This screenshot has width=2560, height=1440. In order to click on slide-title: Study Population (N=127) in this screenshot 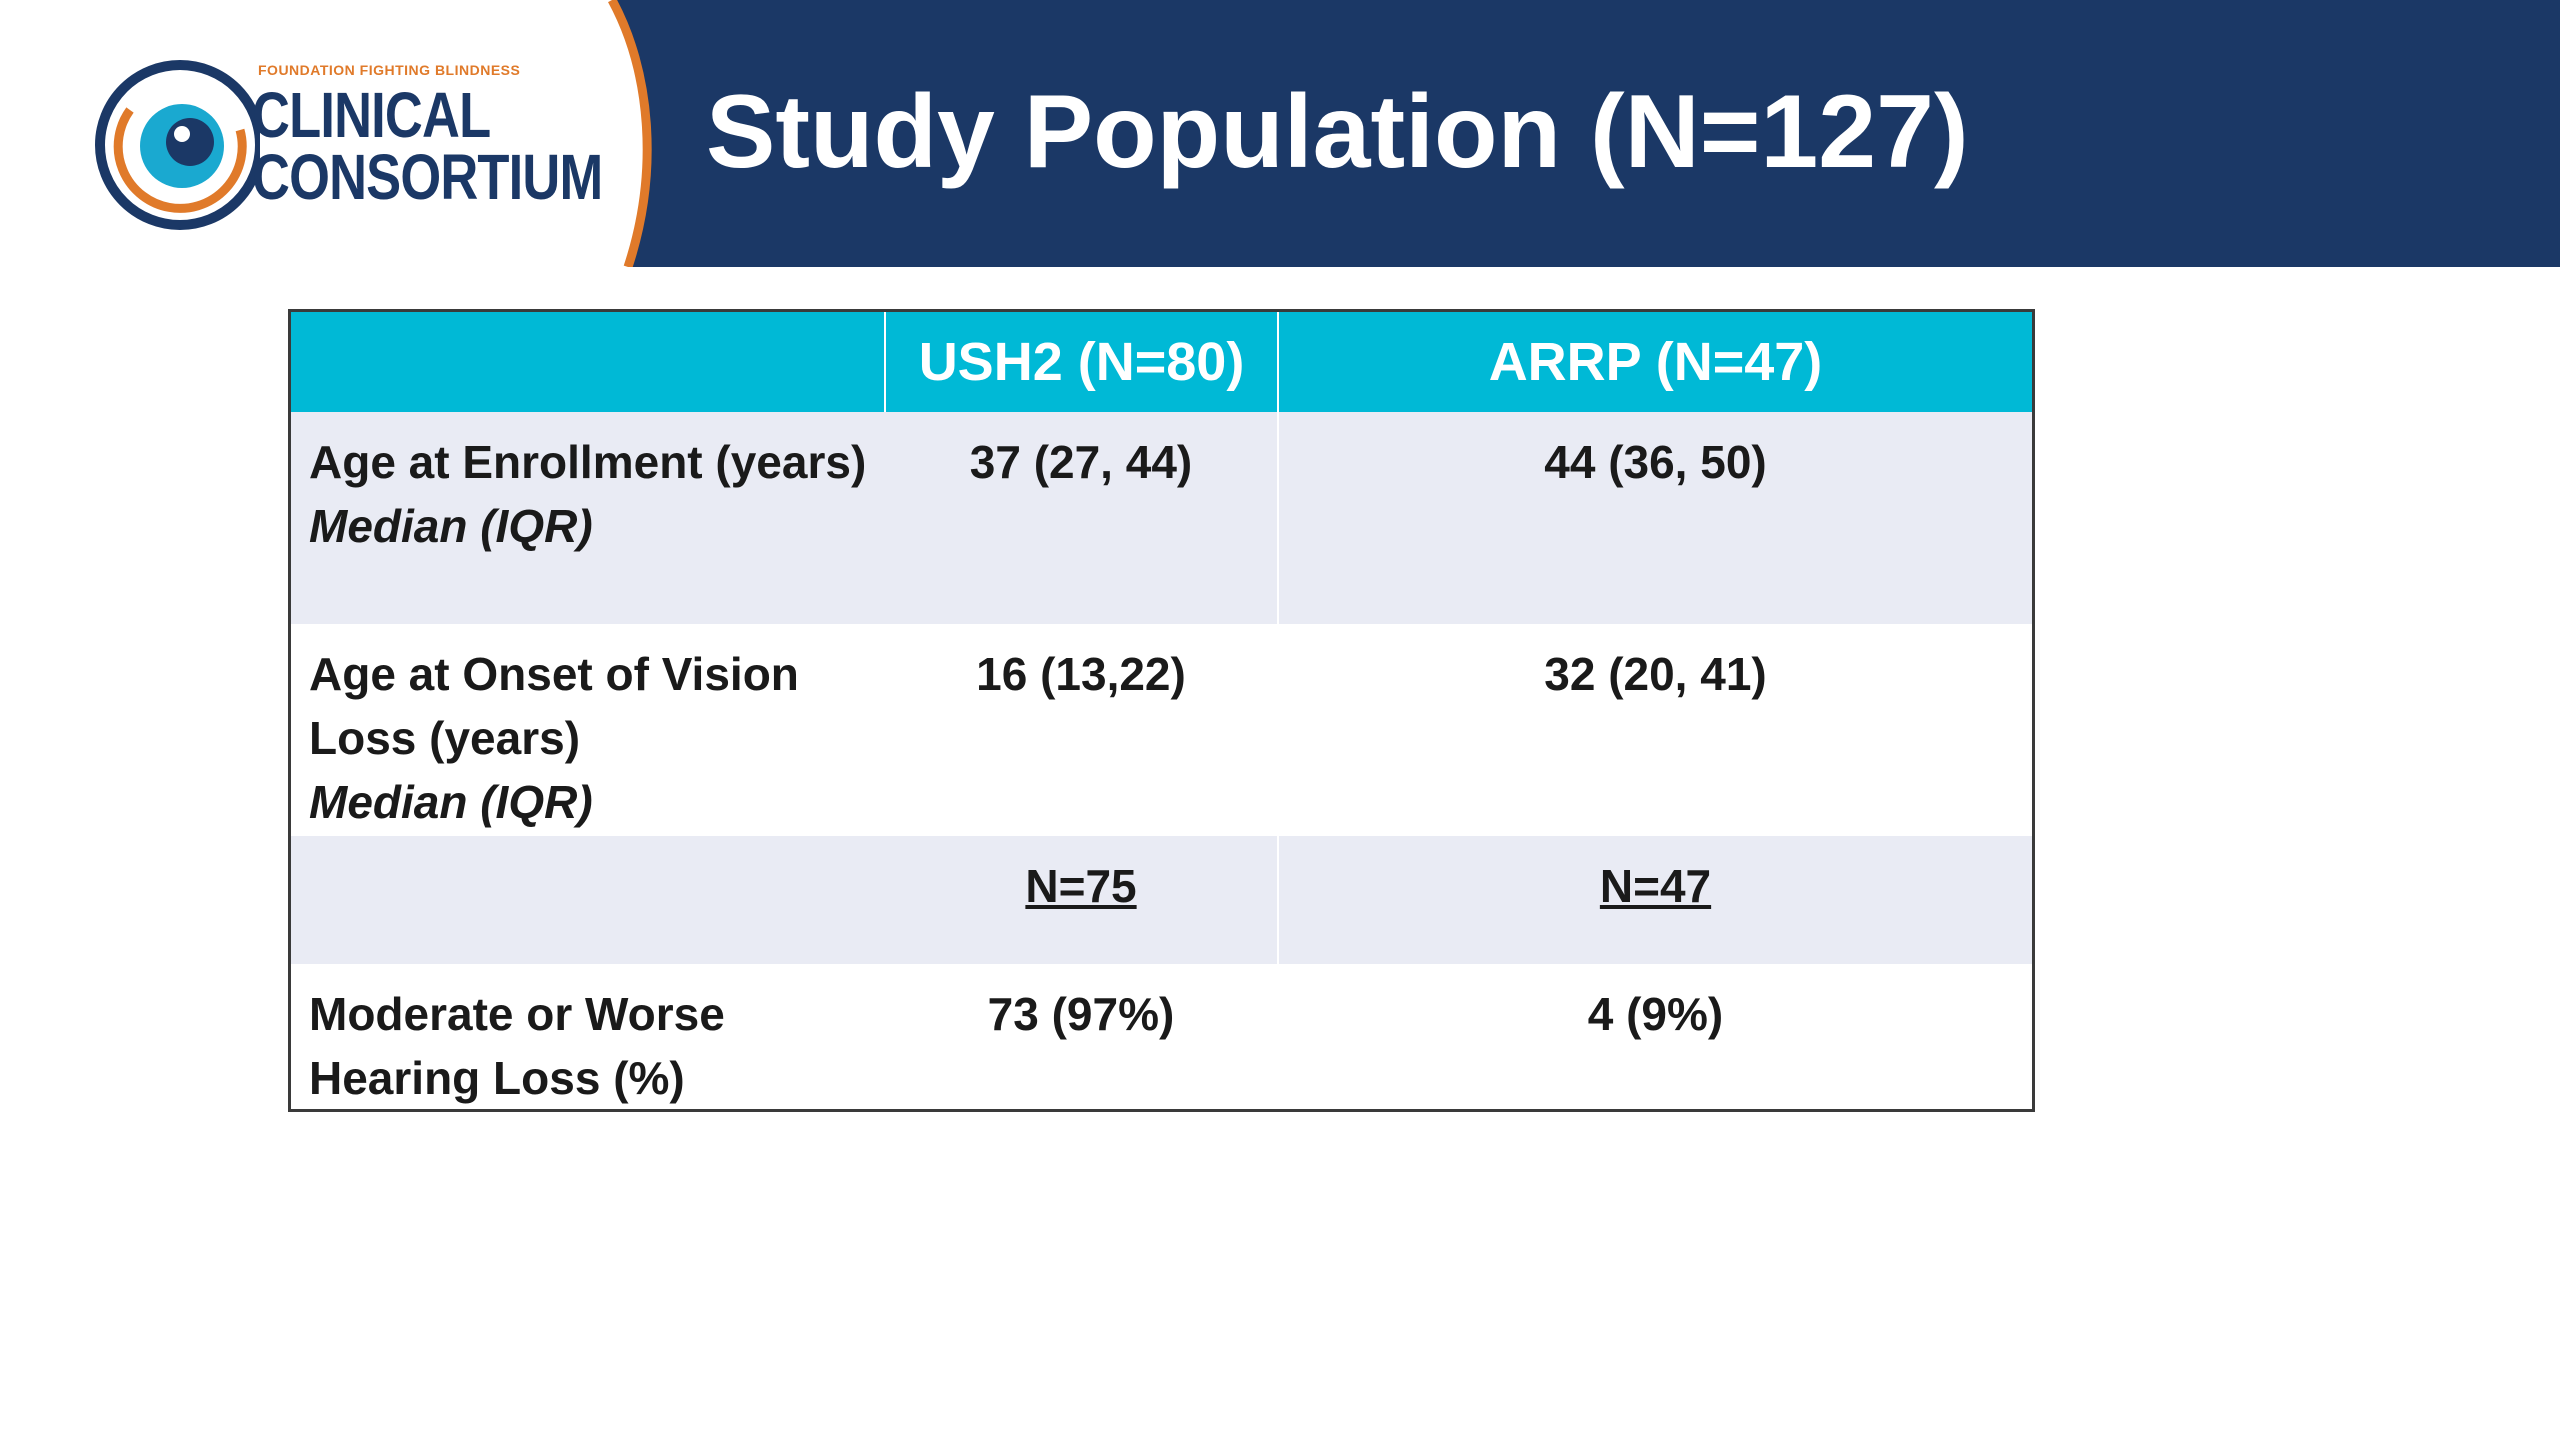, I will do `click(1337, 132)`.